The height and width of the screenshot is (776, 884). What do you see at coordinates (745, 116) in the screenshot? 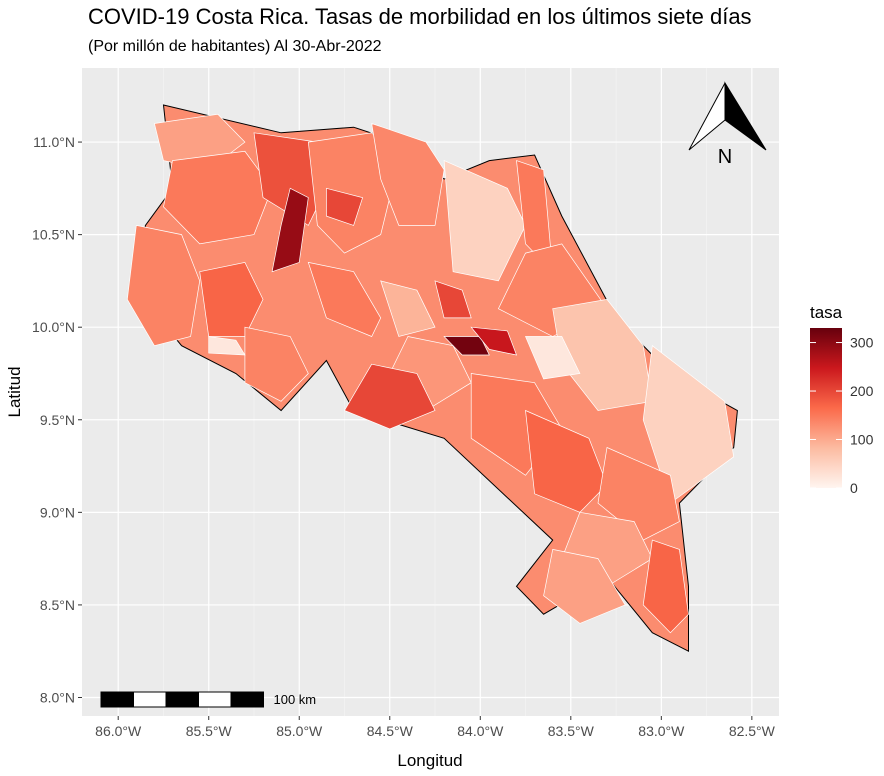
I see `north-arrow-right-half` at bounding box center [745, 116].